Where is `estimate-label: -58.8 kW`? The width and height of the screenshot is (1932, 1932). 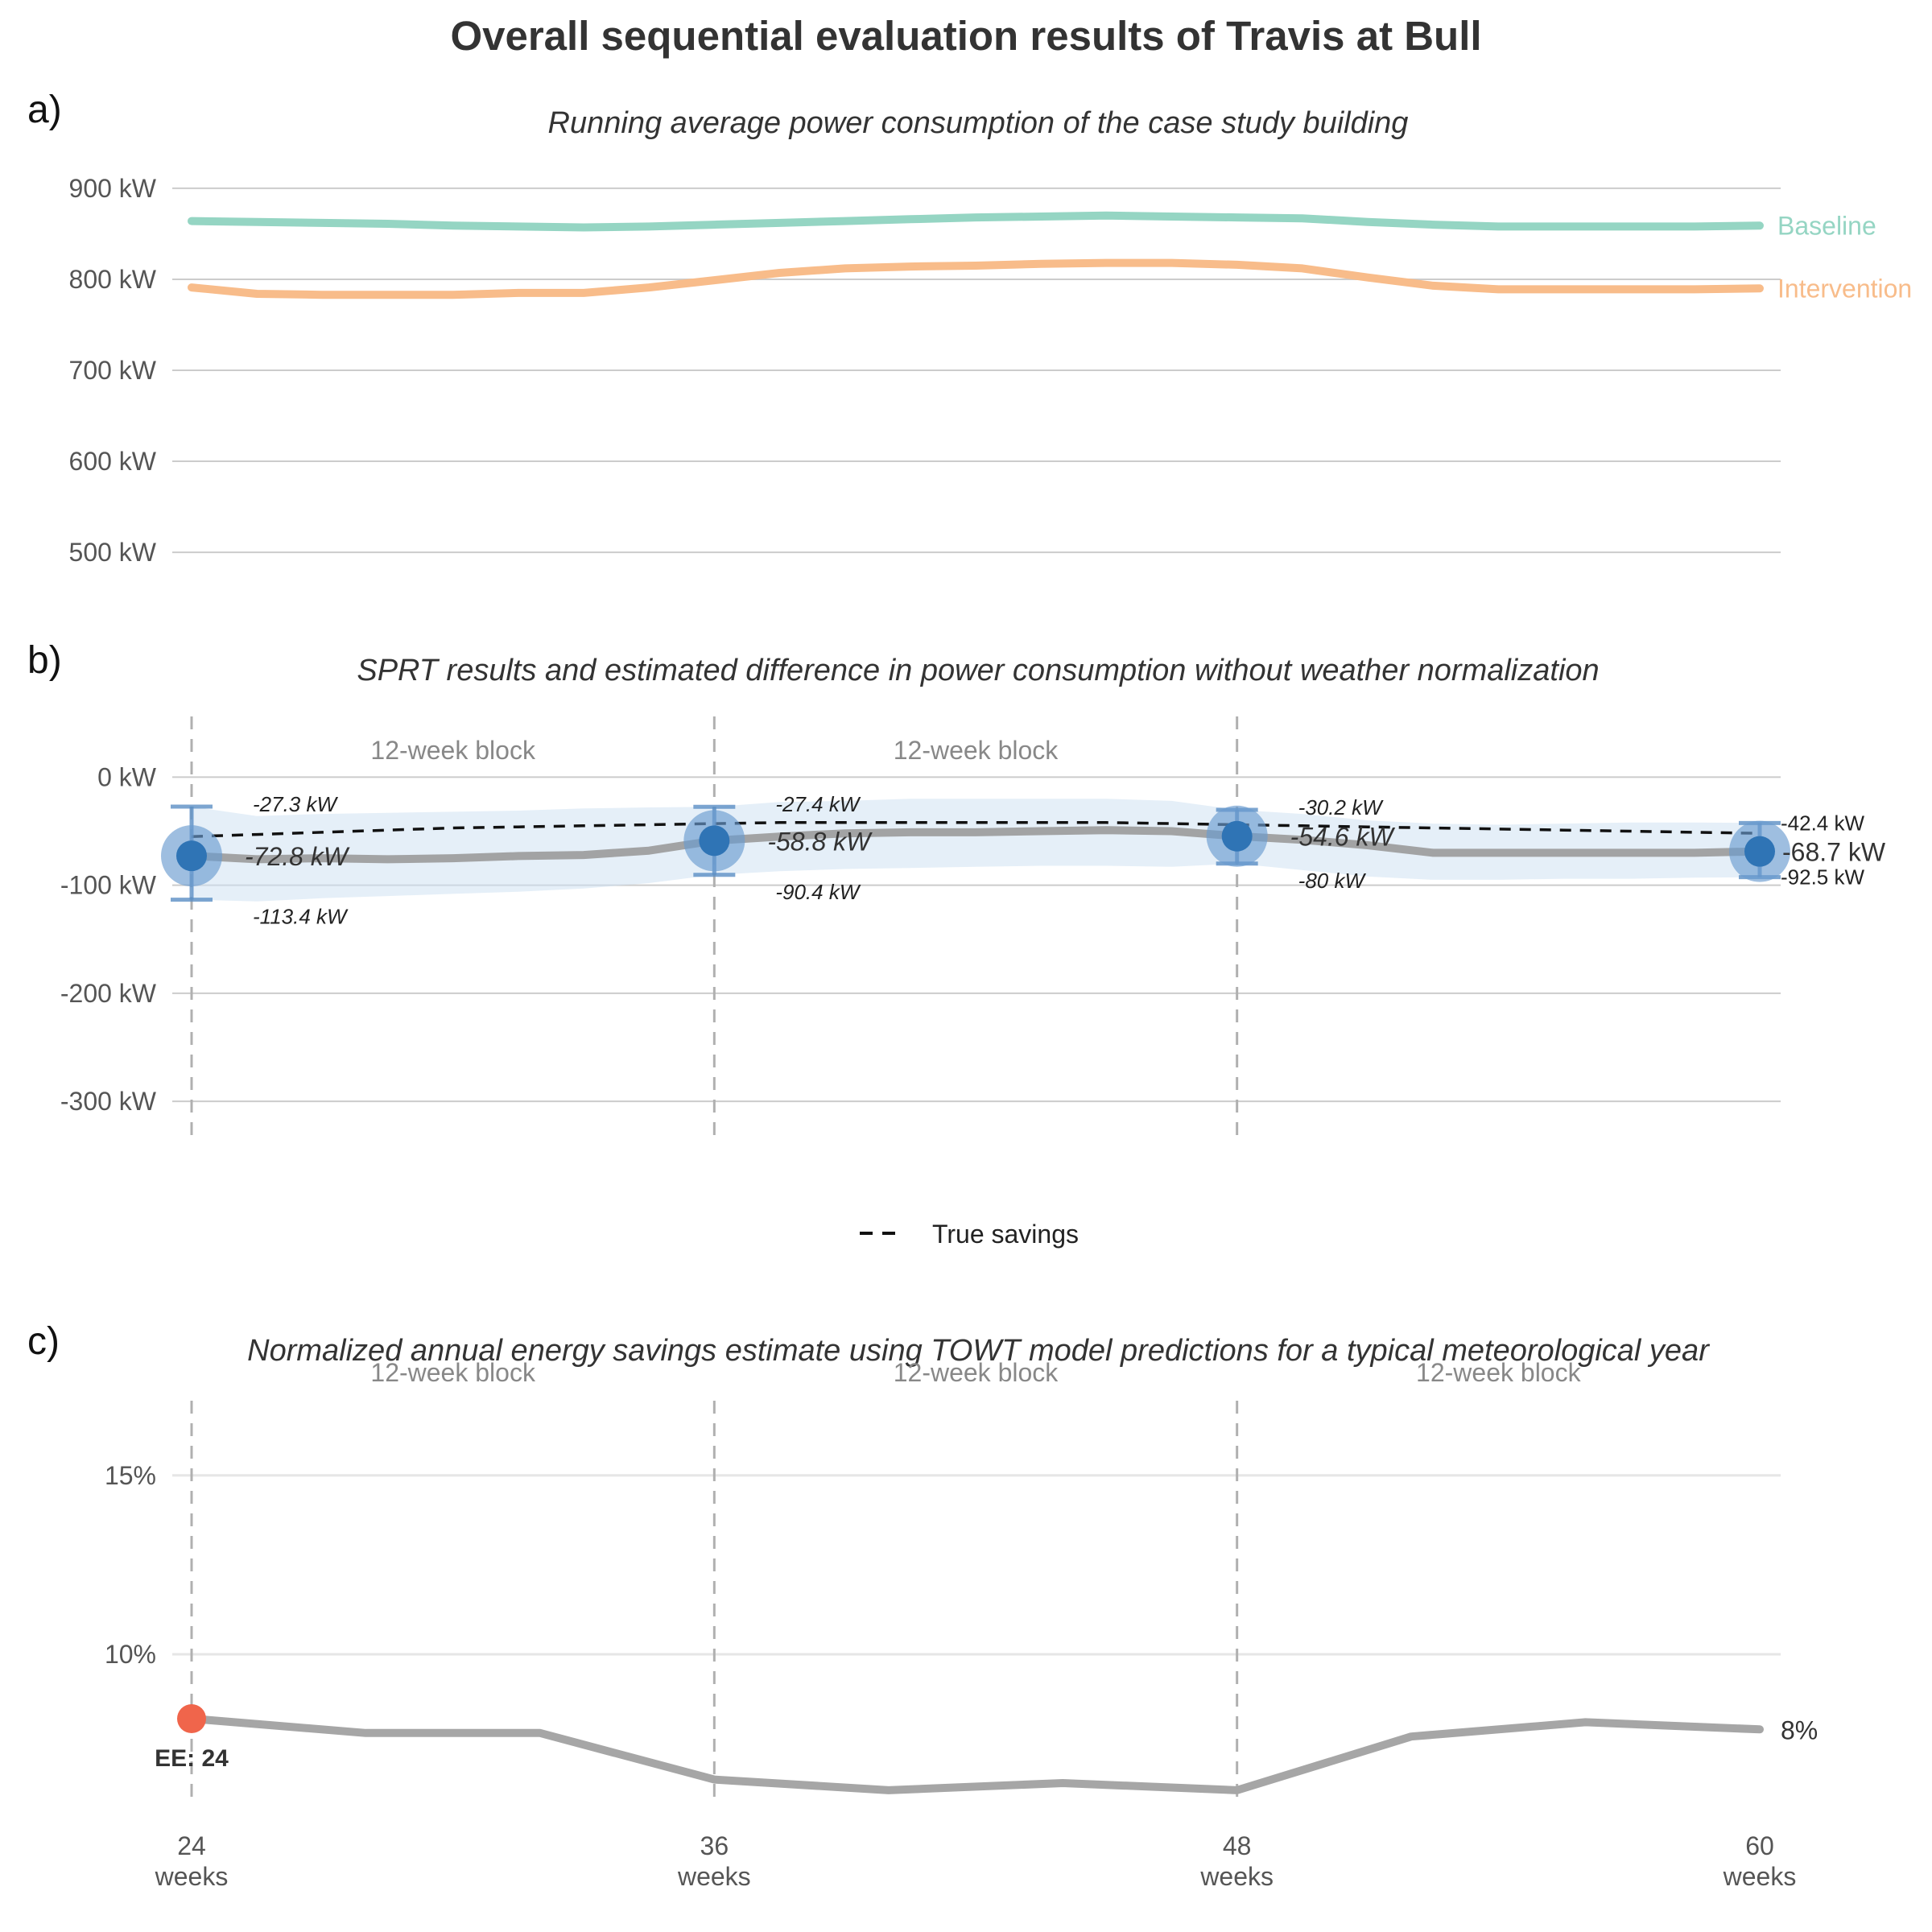 estimate-label: -58.8 kW is located at coordinates (820, 842).